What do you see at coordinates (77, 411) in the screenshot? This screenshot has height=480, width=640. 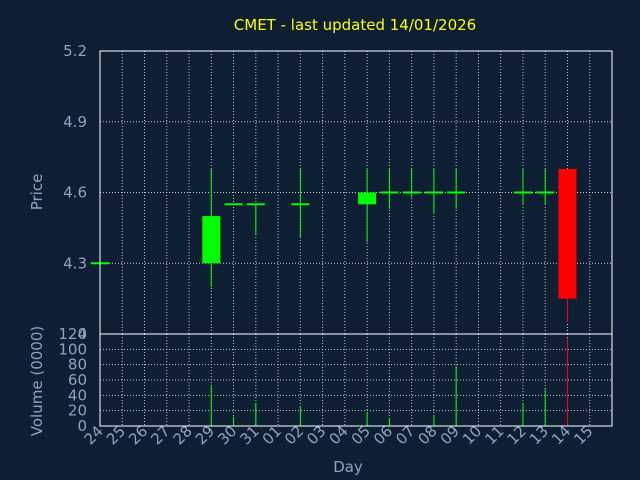 I see `volume-tick-label: 20` at bounding box center [77, 411].